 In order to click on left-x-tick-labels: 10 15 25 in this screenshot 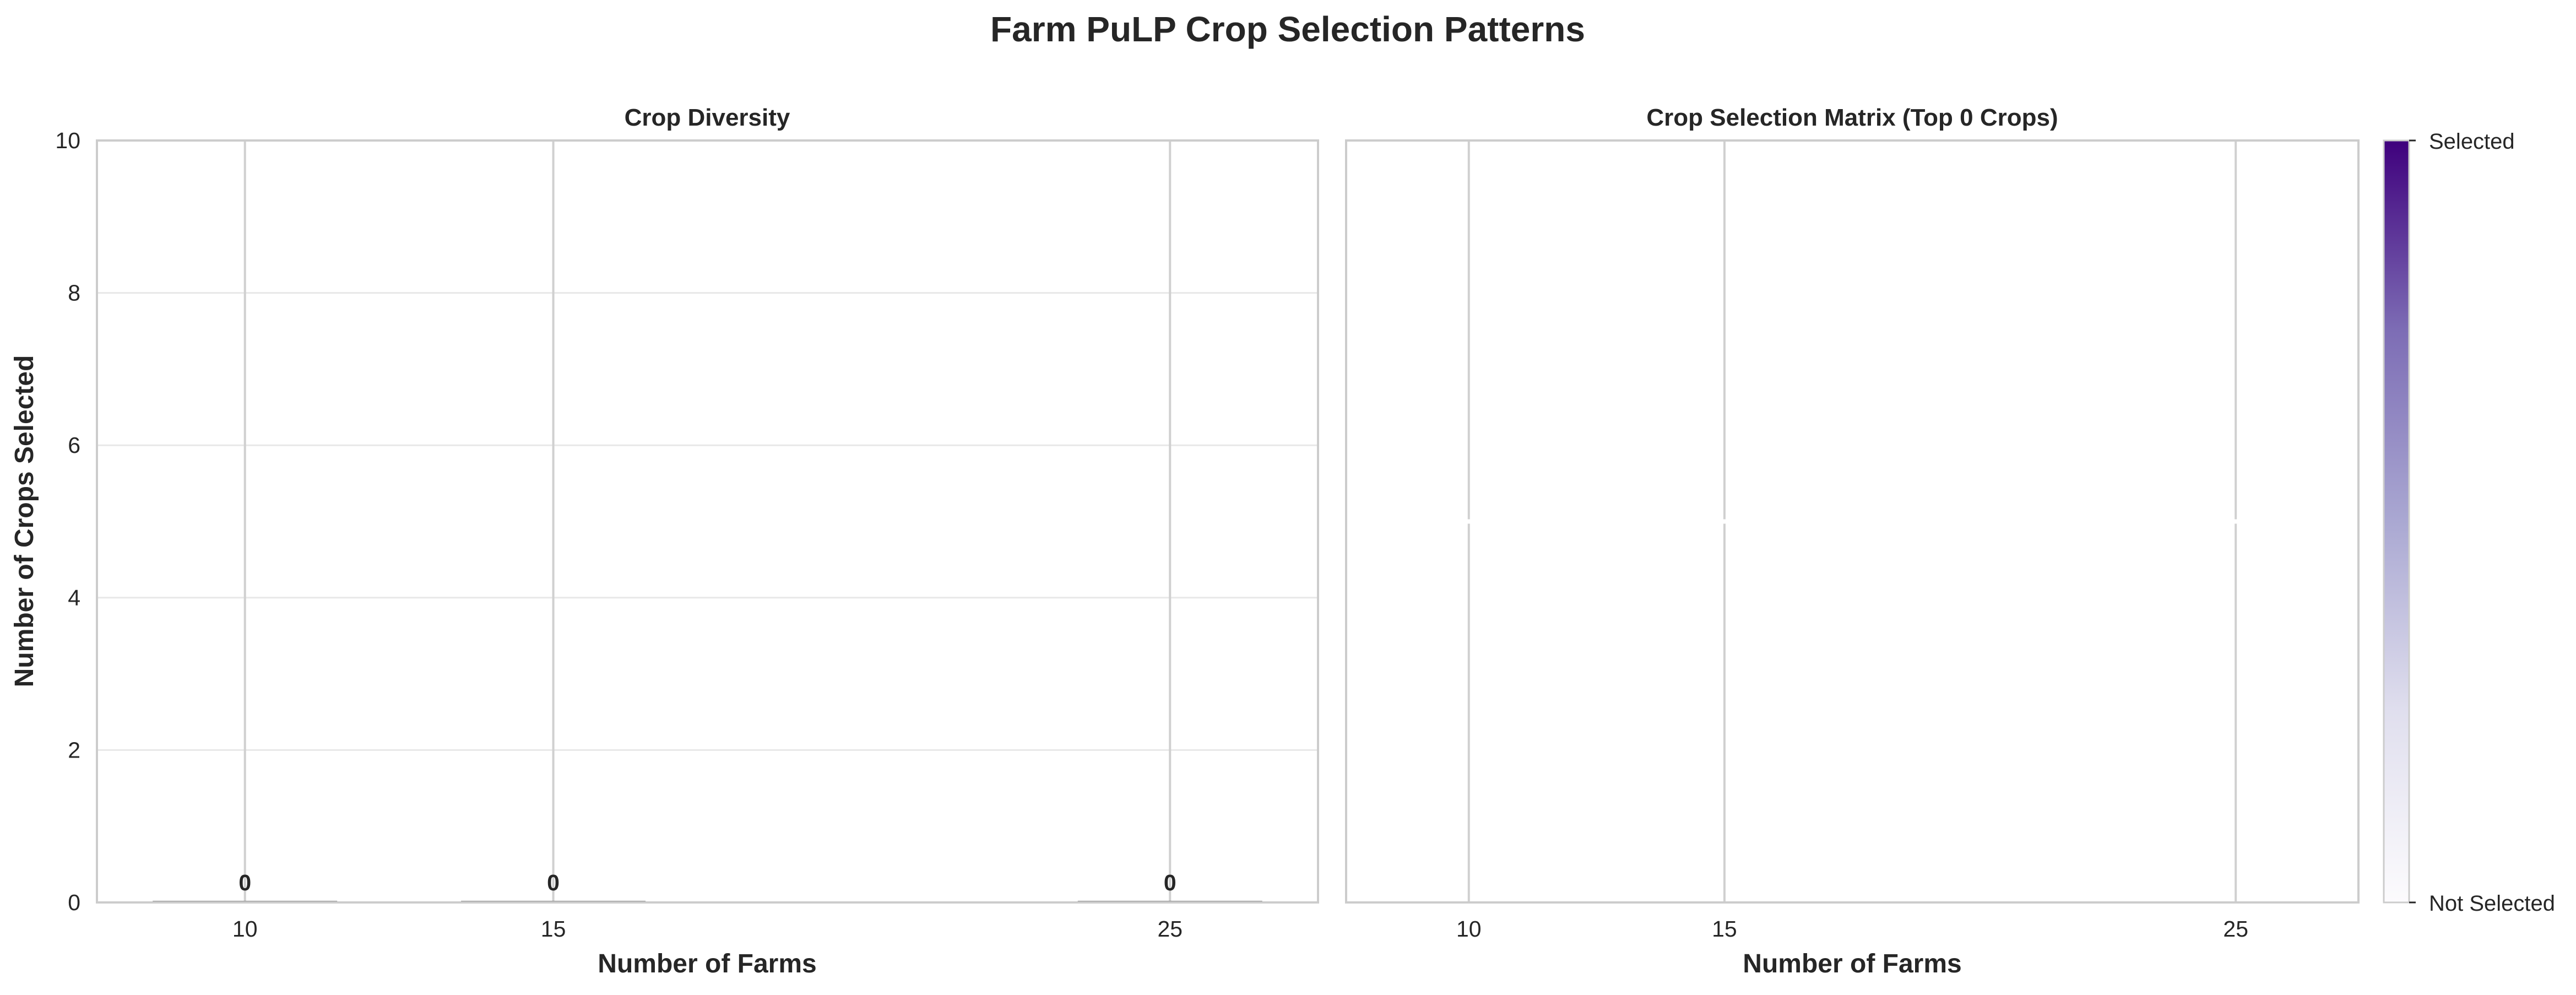, I will do `click(707, 929)`.